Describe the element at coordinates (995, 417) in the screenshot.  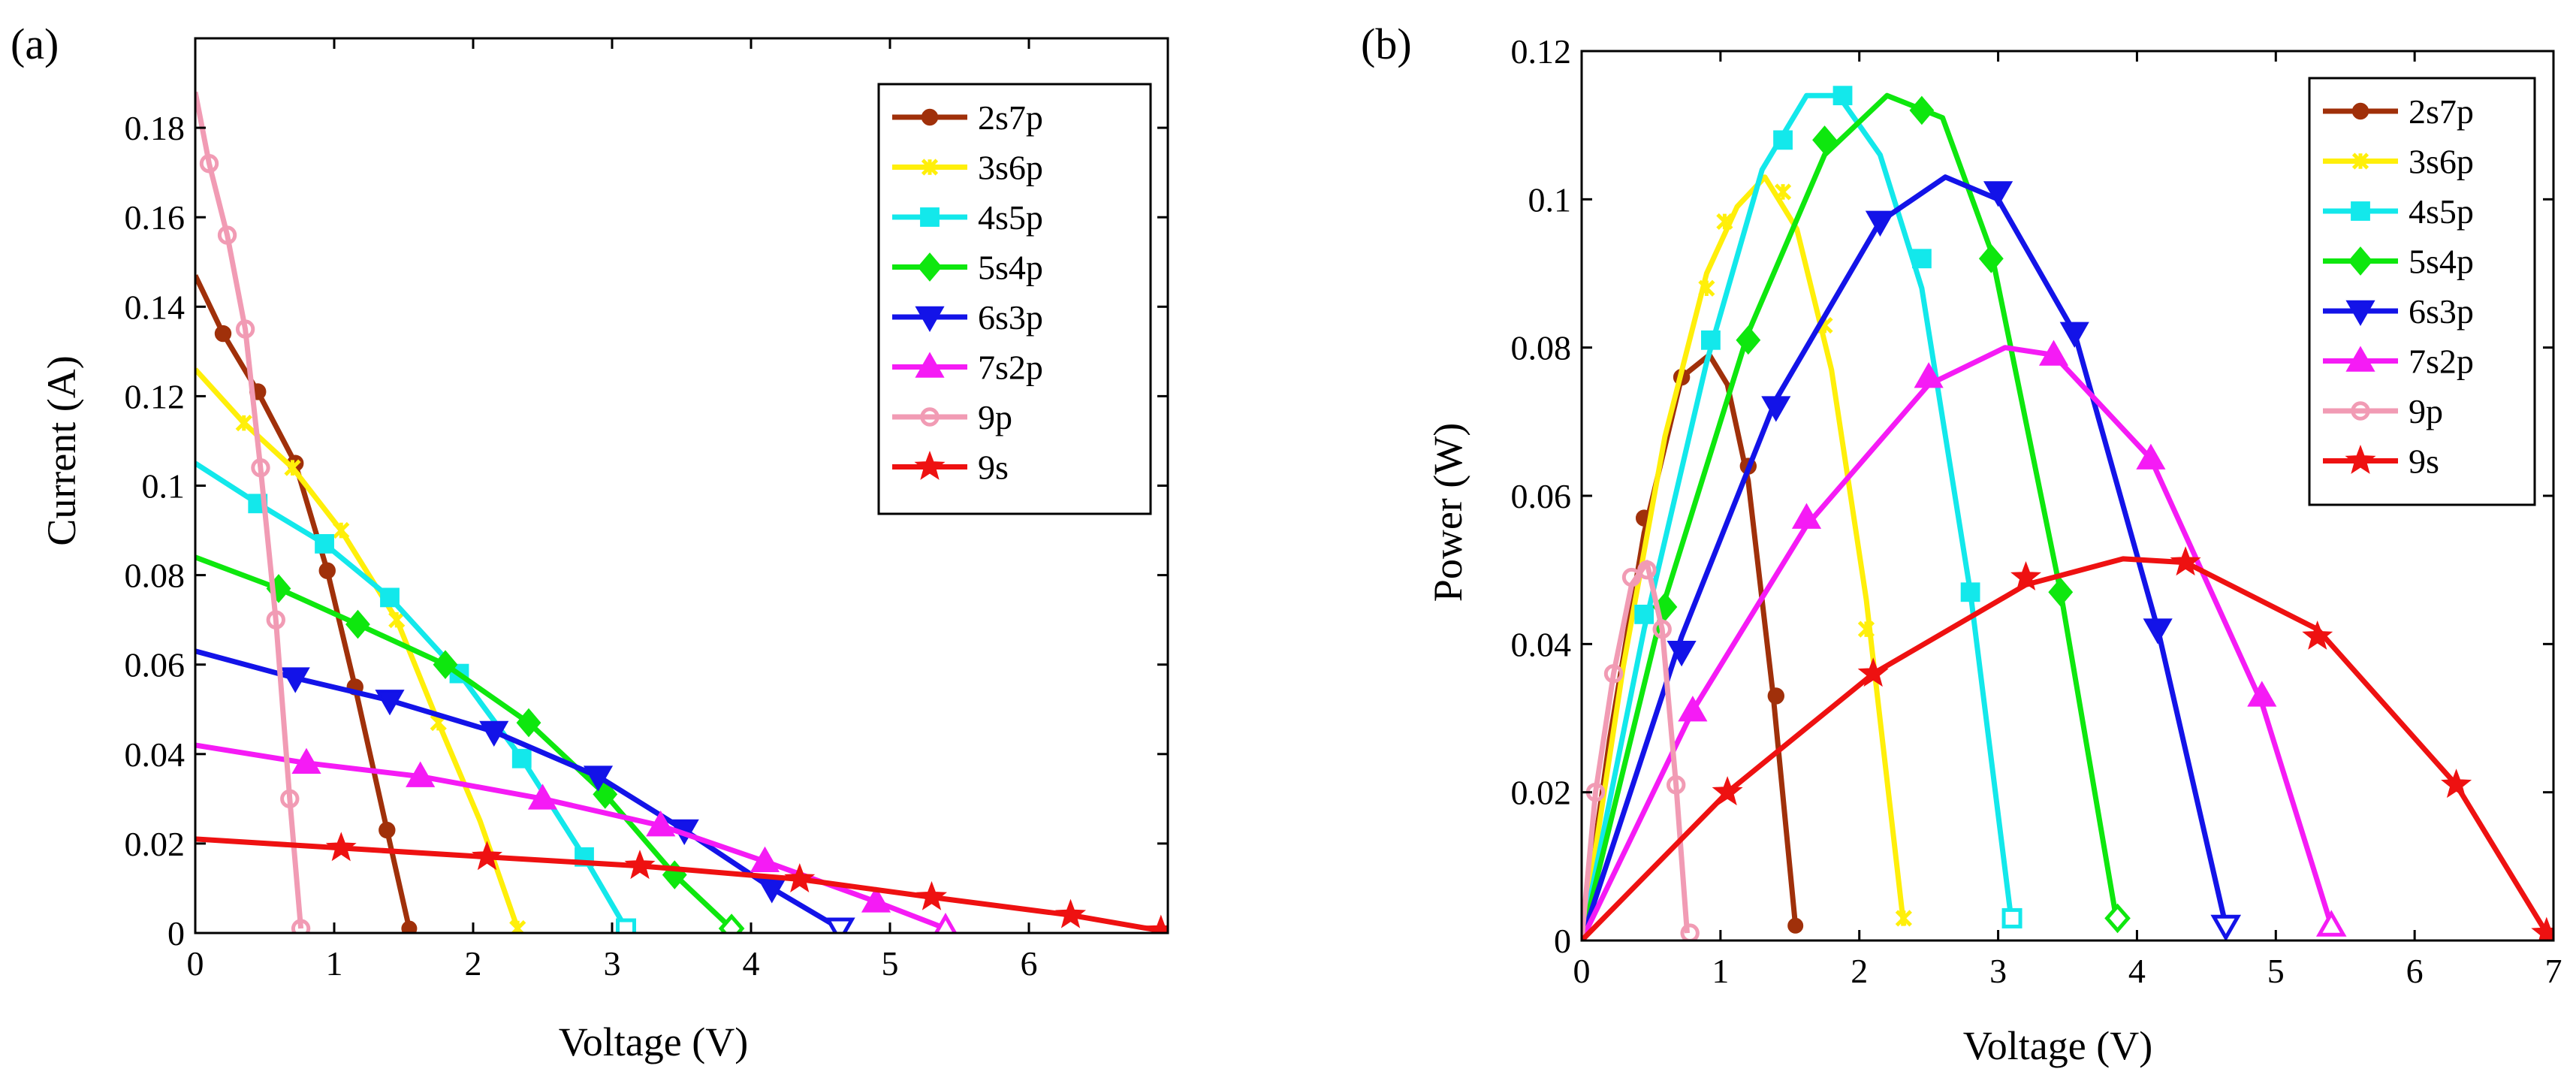
I see `legend-label-9p-a: 9p` at that location.